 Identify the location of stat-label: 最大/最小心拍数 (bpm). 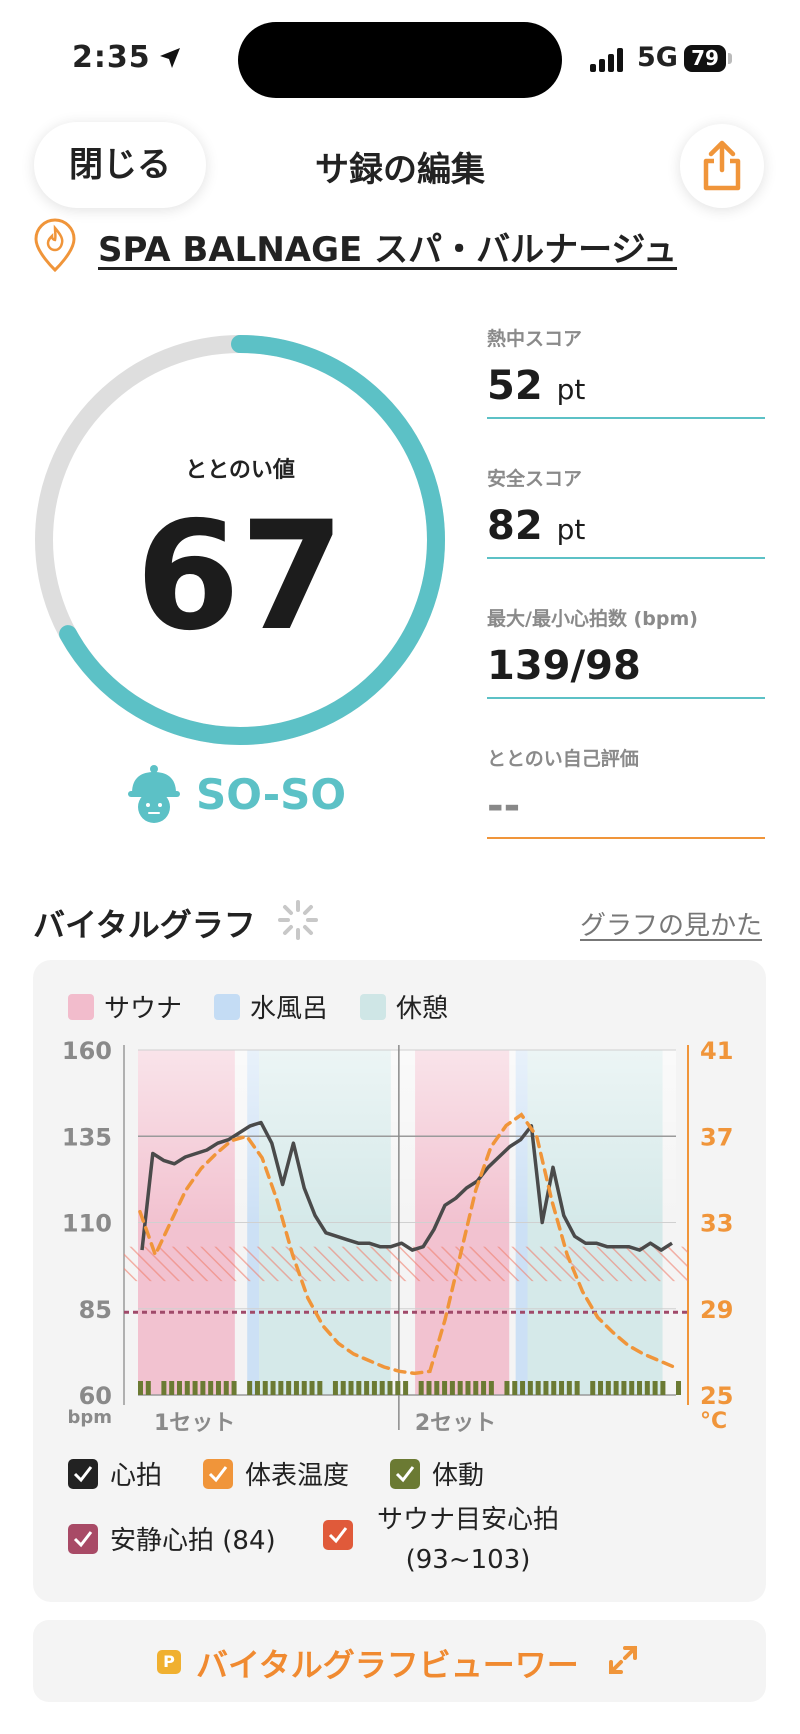
(592, 619).